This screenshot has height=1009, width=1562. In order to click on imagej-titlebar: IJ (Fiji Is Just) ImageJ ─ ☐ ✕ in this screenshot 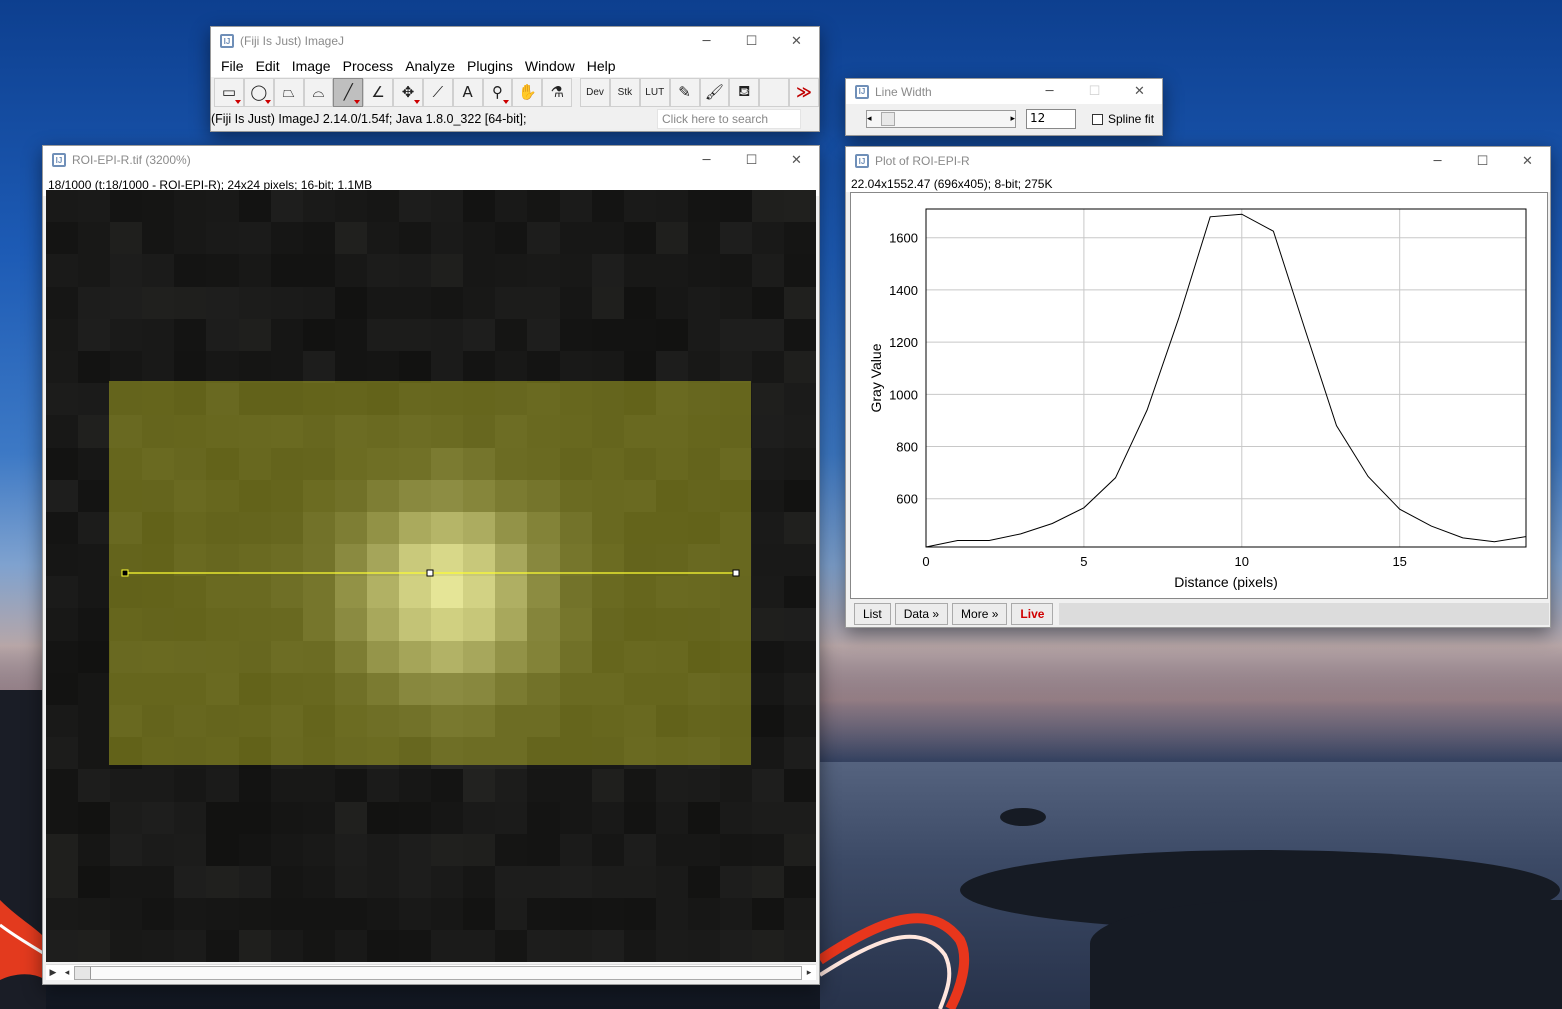, I will do `click(515, 41)`.